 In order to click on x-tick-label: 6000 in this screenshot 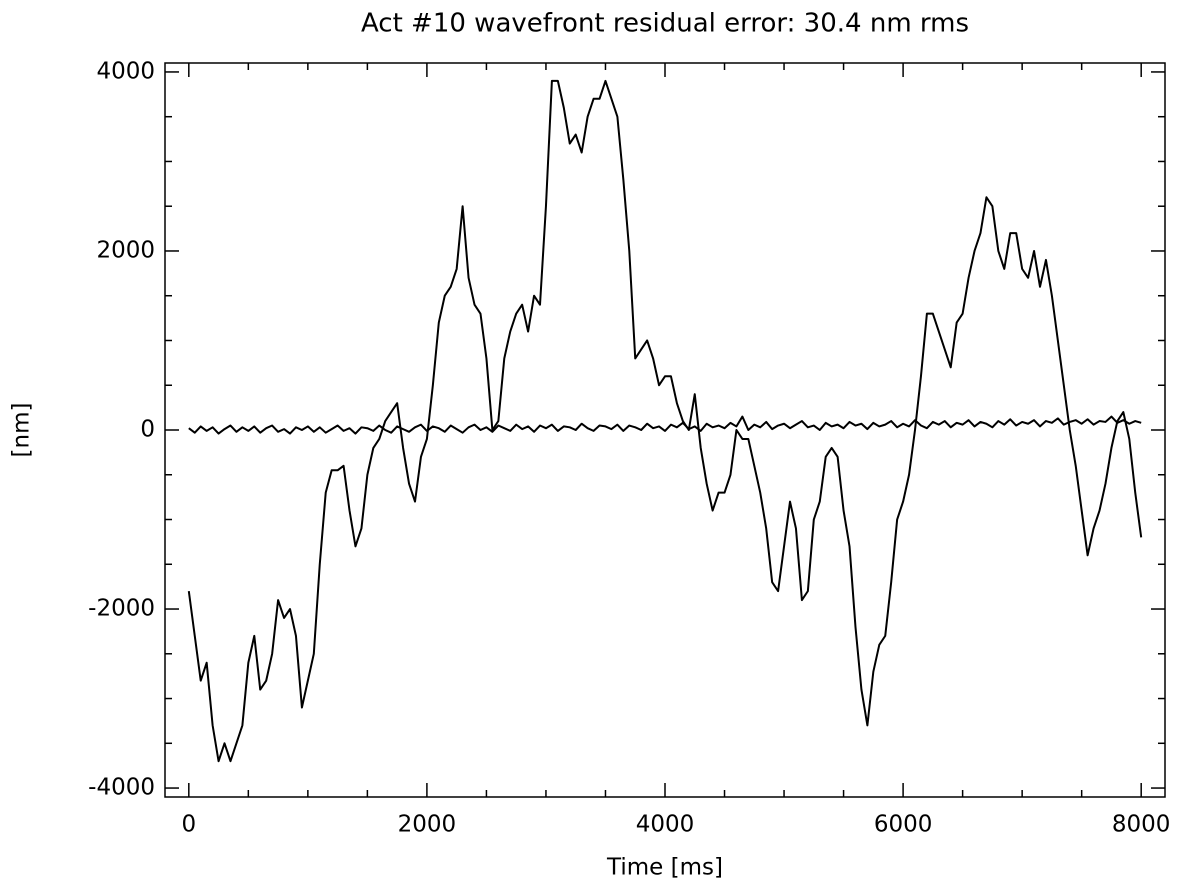, I will do `click(903, 825)`.